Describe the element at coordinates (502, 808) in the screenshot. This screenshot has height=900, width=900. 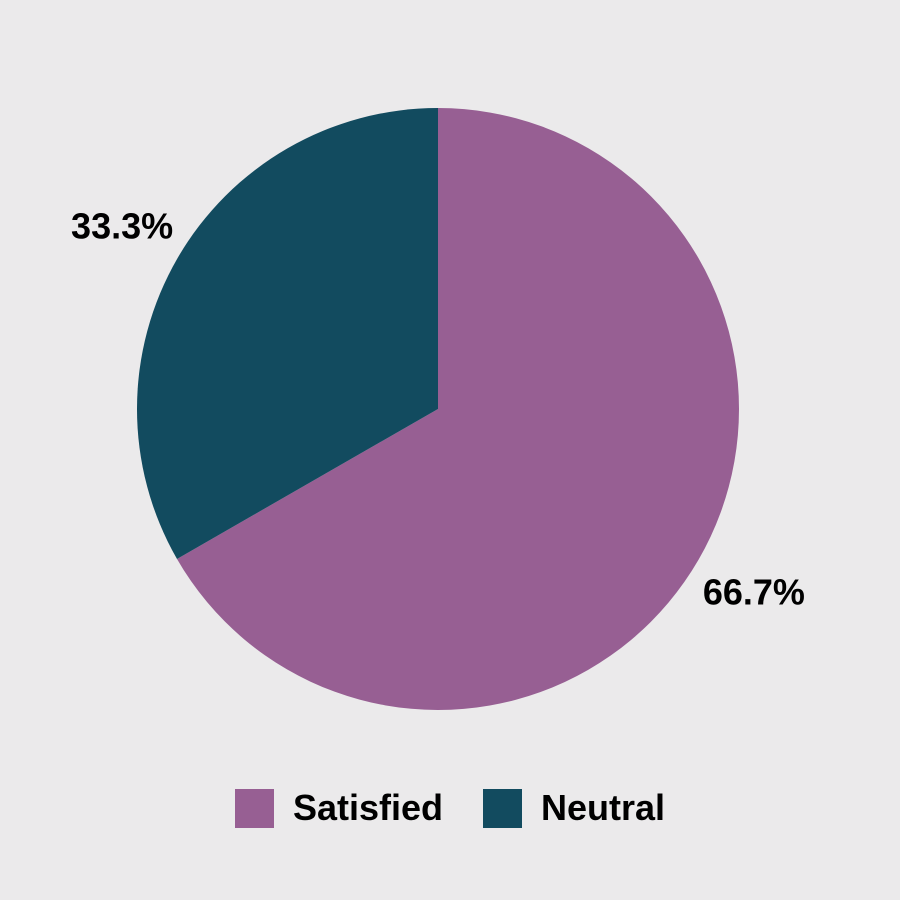
I see `legend-swatch-neutral` at that location.